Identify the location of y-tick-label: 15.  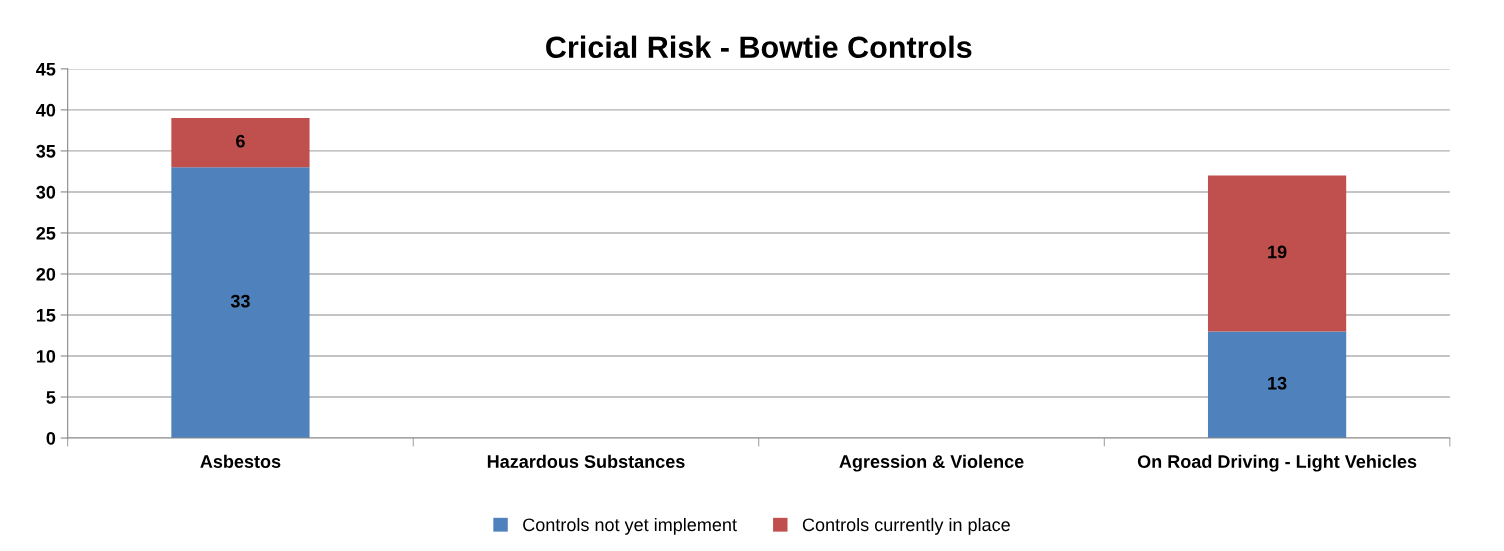
(46, 315).